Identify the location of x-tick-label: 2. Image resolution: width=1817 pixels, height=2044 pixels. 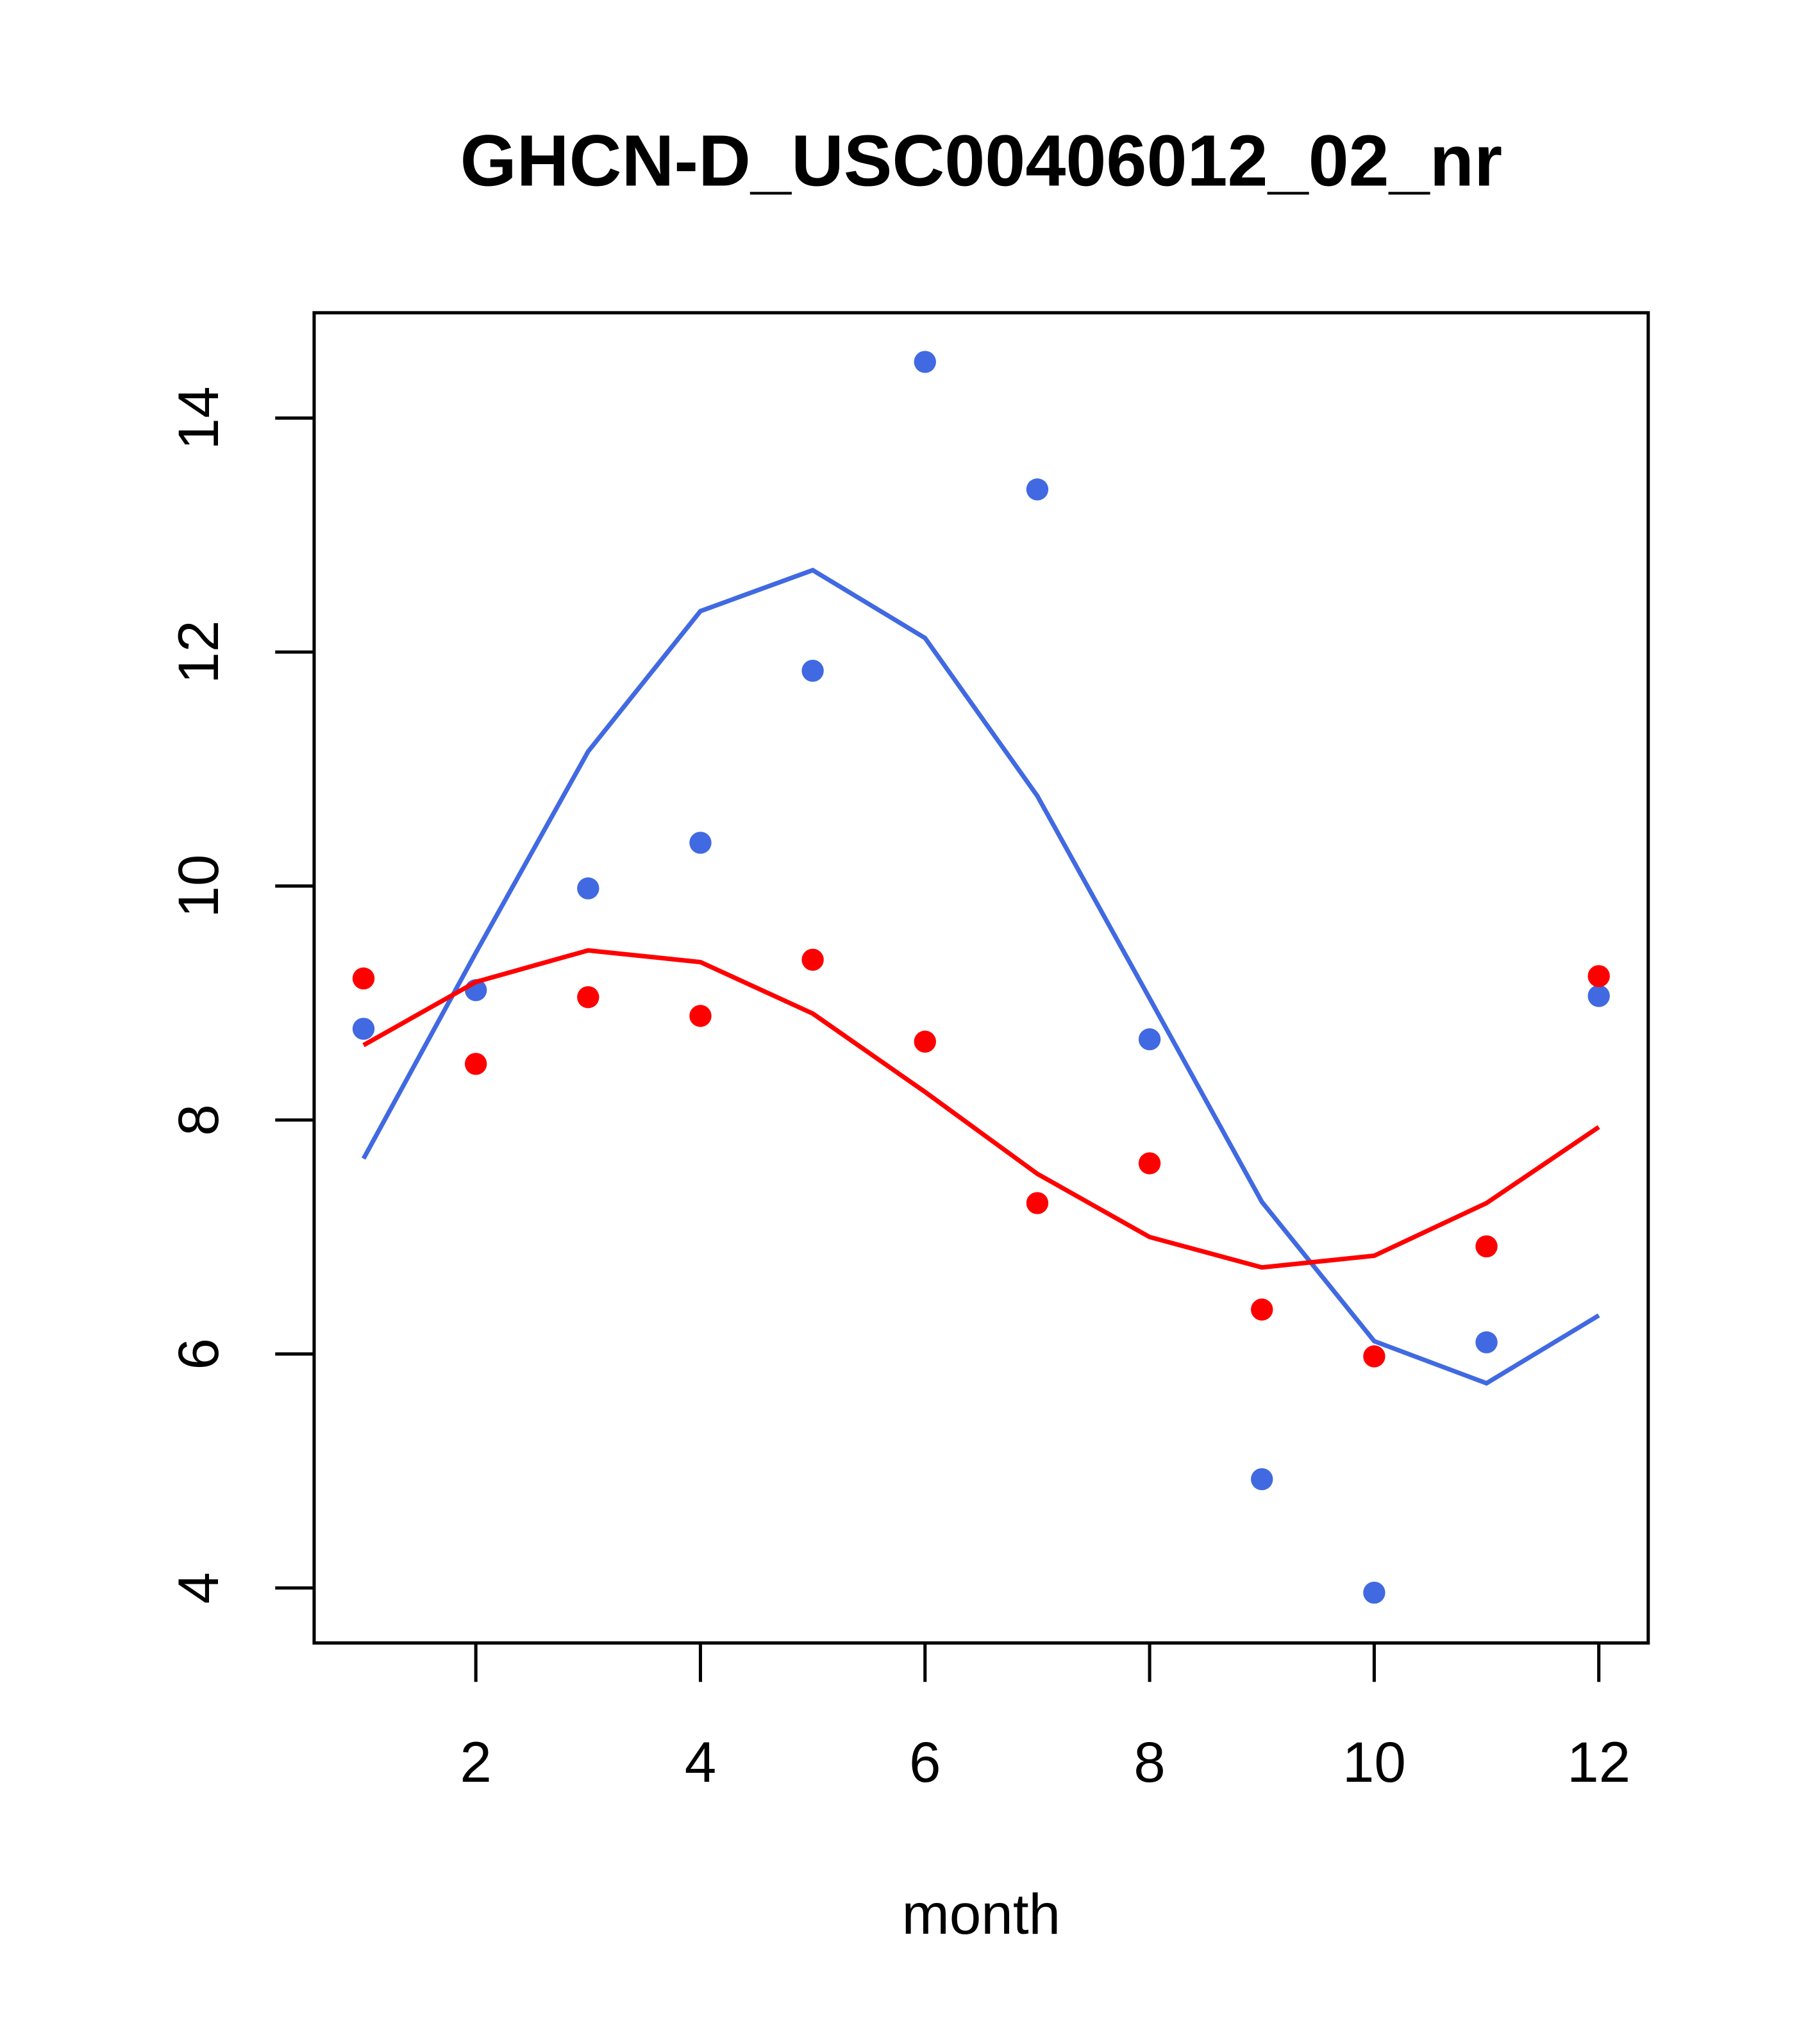
(476, 1762).